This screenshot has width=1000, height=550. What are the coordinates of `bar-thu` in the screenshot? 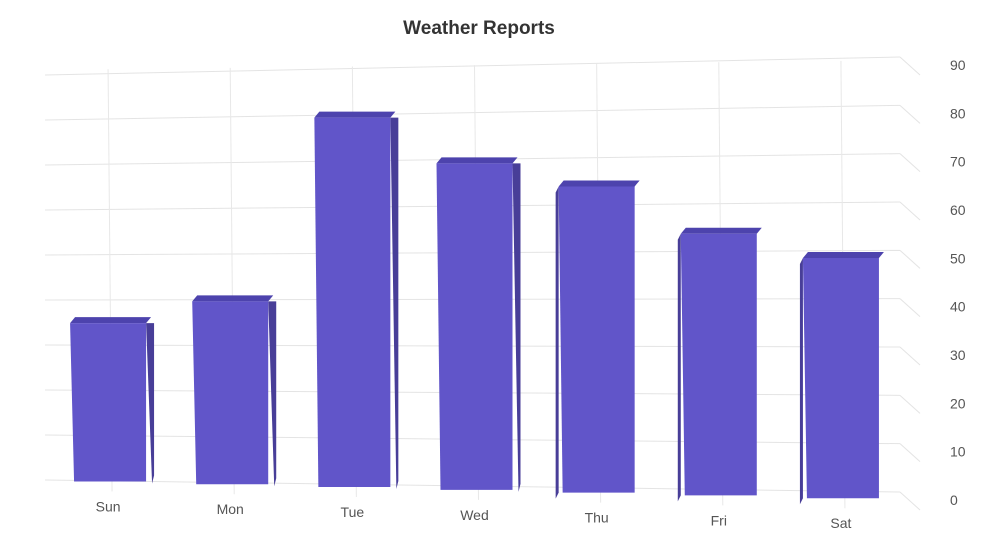 It's located at (597, 339).